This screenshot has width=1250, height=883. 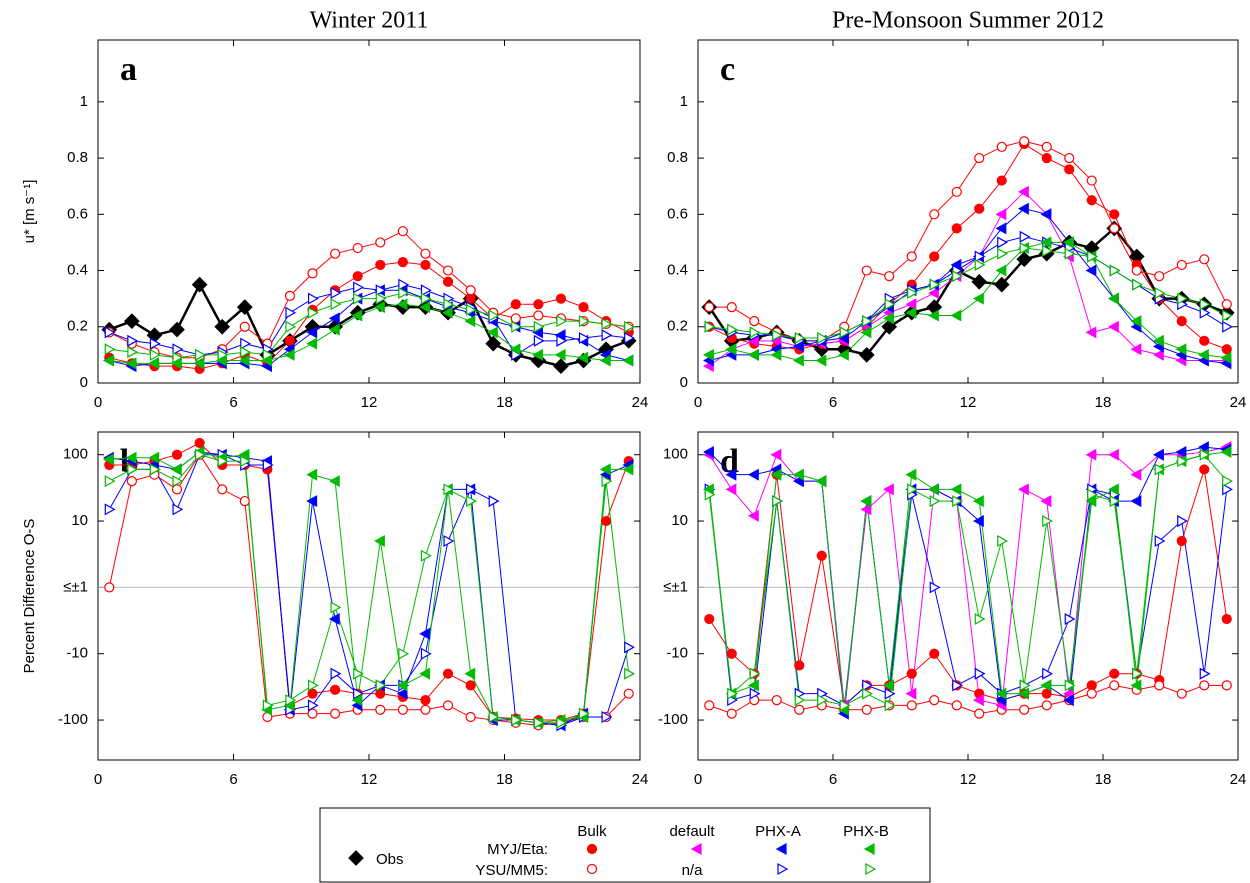 What do you see at coordinates (677, 157) in the screenshot?
I see `y-tick-label: 0.8` at bounding box center [677, 157].